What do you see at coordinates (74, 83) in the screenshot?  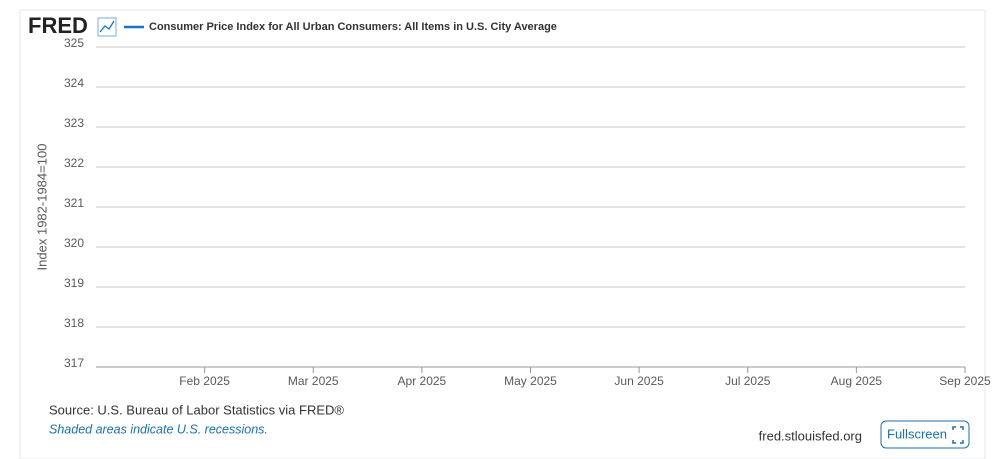 I see `y-tick-label: 324` at bounding box center [74, 83].